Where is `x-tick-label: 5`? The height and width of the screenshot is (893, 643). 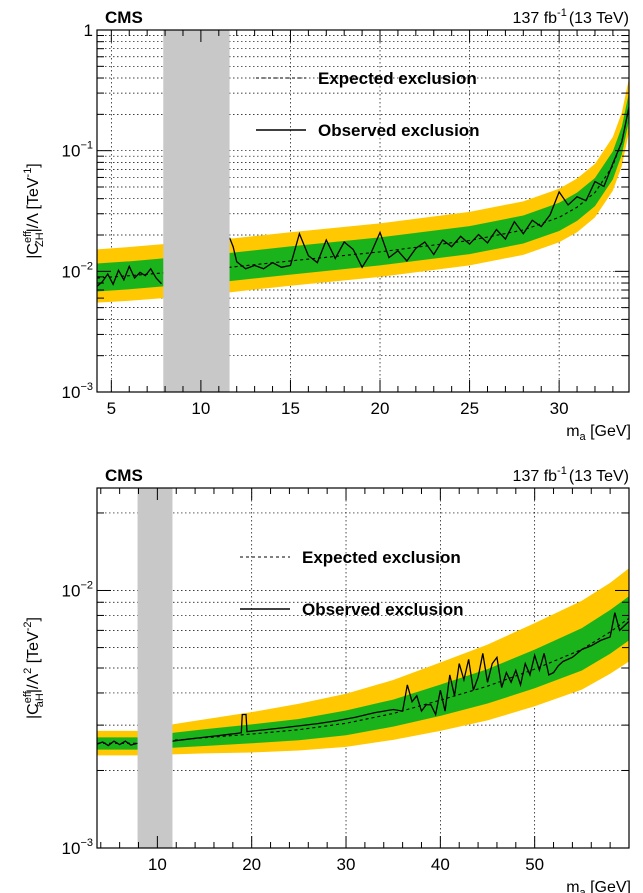
x-tick-label: 5 is located at coordinates (111, 408).